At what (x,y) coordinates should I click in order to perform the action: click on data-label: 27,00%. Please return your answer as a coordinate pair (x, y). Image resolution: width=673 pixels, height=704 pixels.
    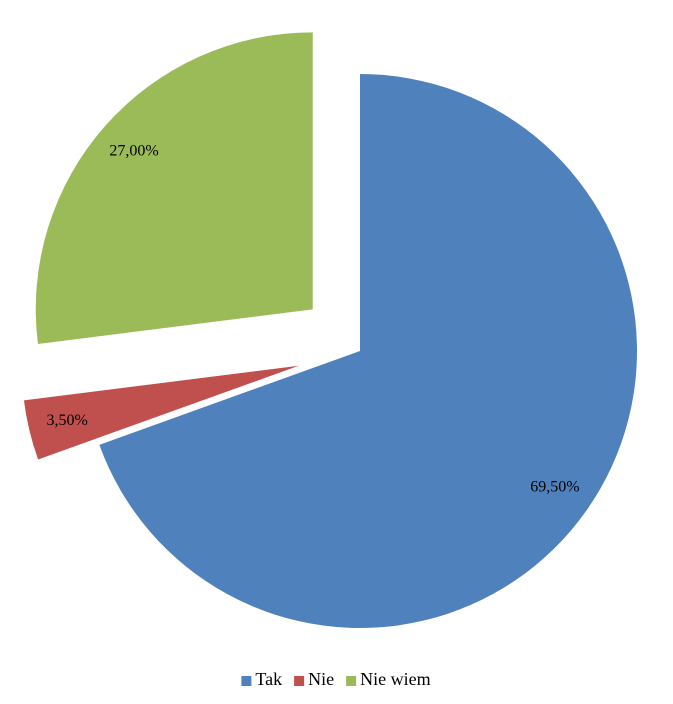
    Looking at the image, I should click on (133, 150).